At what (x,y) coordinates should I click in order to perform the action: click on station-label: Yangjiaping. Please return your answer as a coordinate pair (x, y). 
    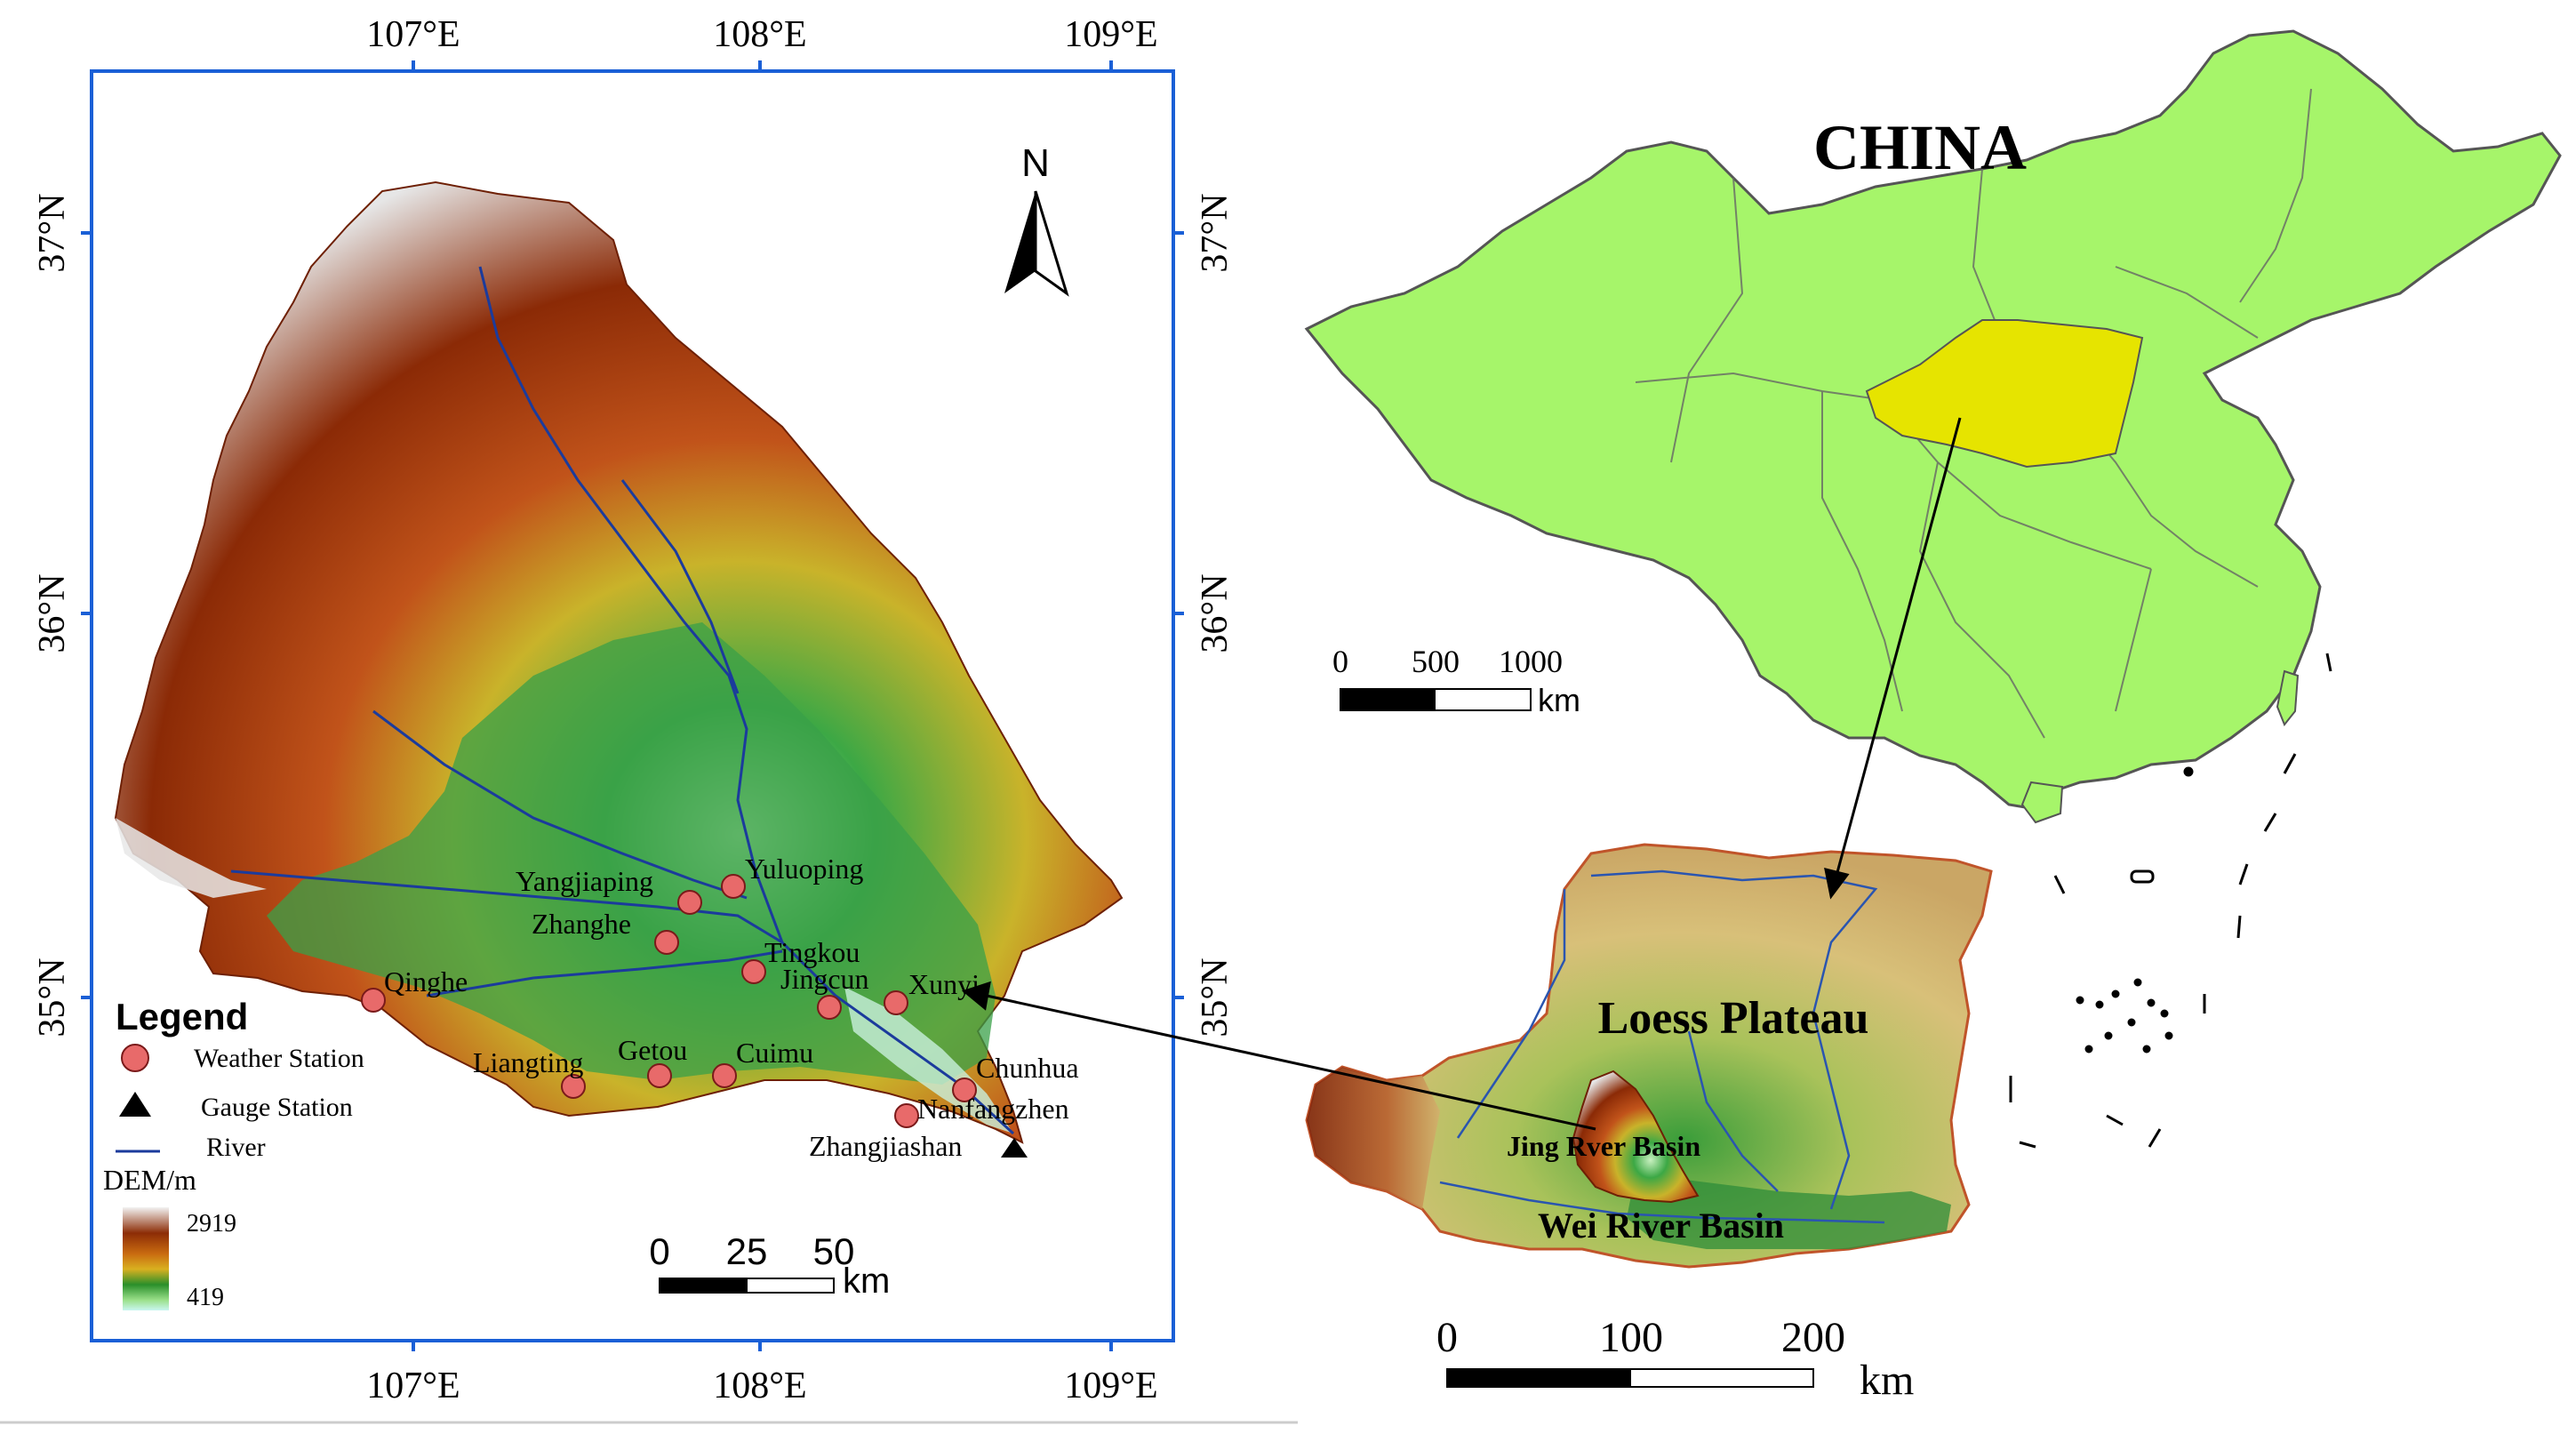
    Looking at the image, I should click on (584, 881).